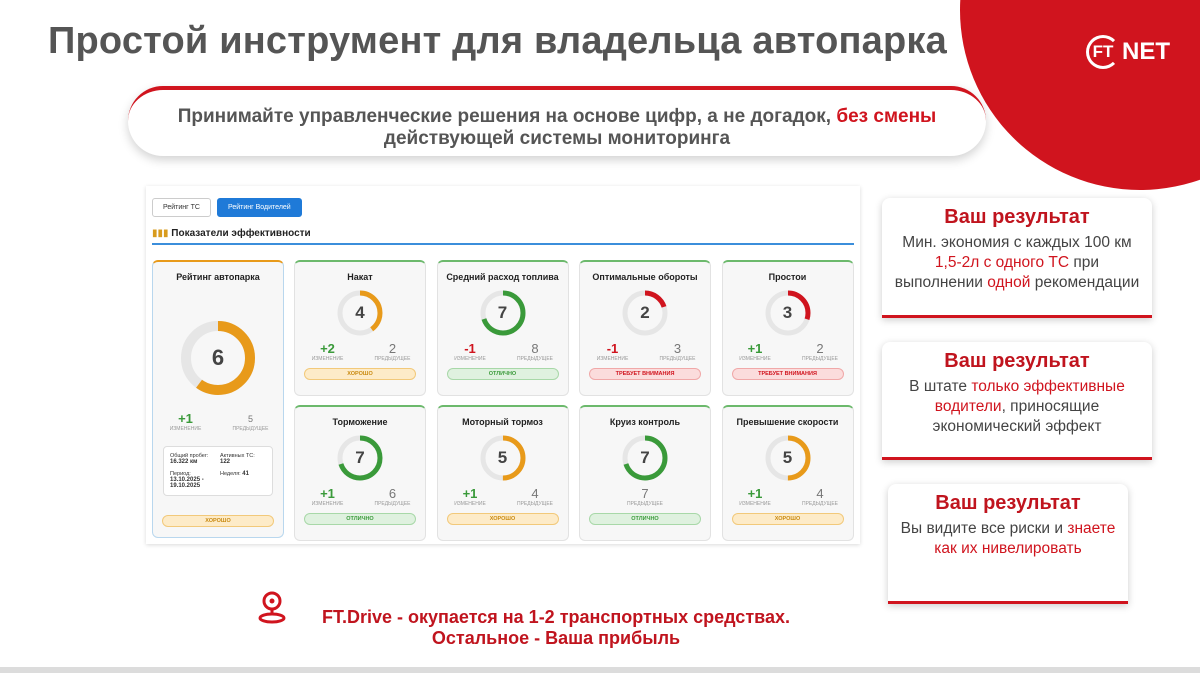 This screenshot has width=1200, height=673. What do you see at coordinates (250, 419) in the screenshot?
I see `fleet-previous: 5` at bounding box center [250, 419].